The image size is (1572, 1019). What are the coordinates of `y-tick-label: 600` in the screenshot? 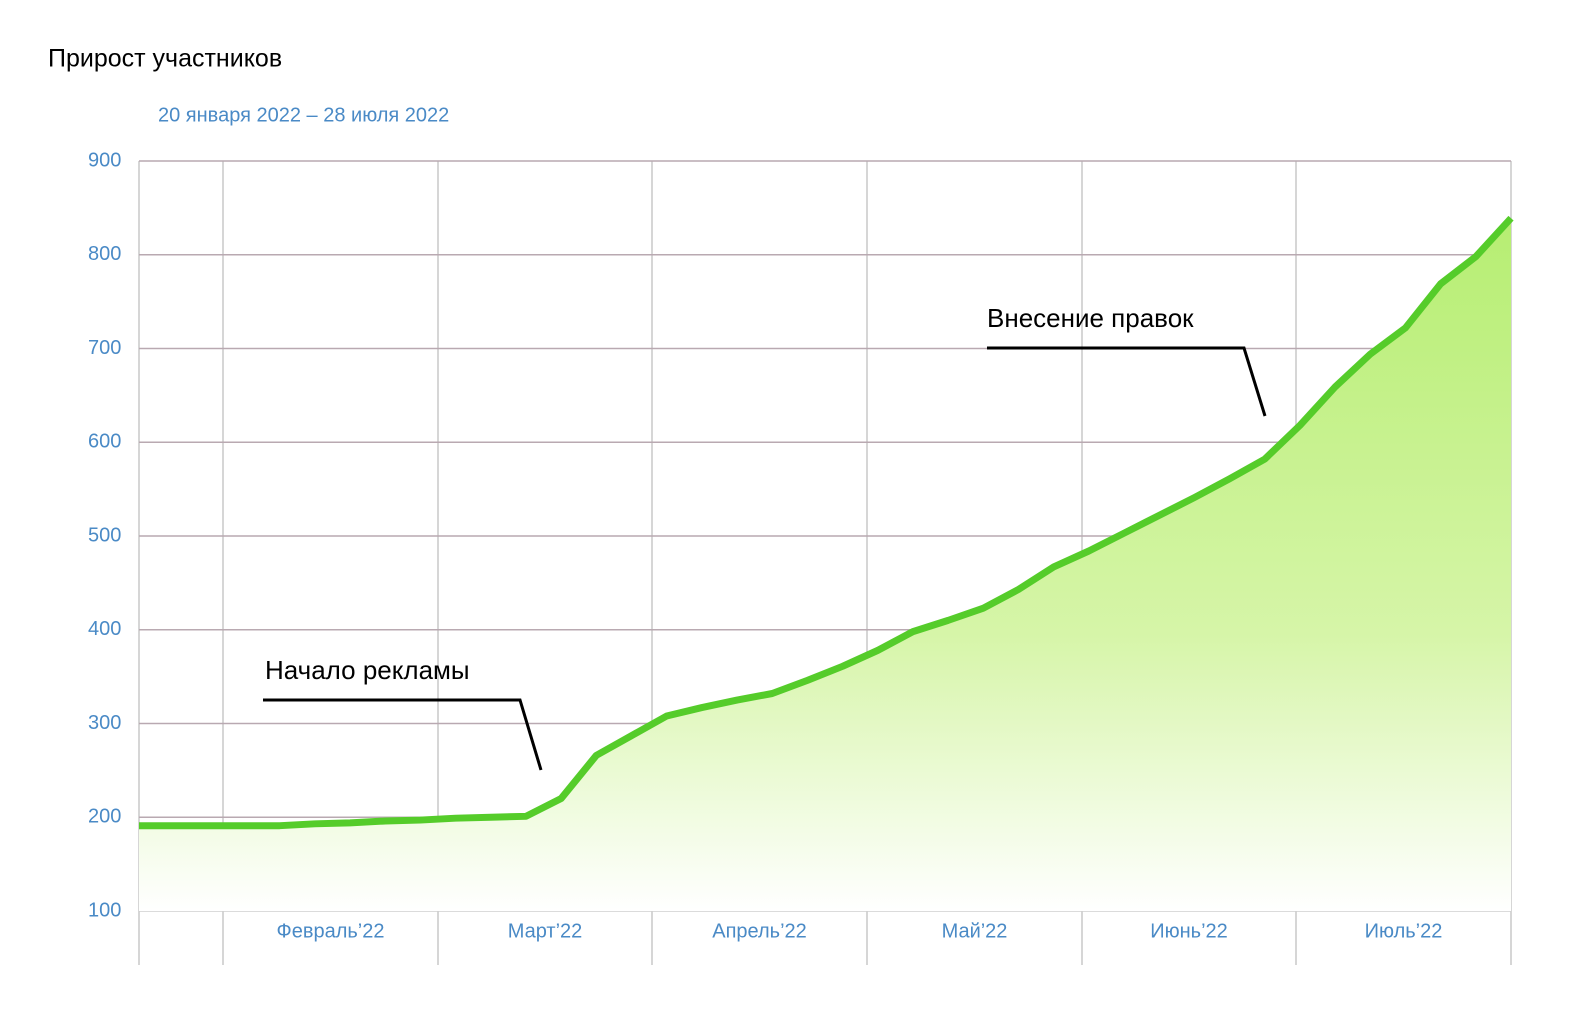 It's located at (104, 442).